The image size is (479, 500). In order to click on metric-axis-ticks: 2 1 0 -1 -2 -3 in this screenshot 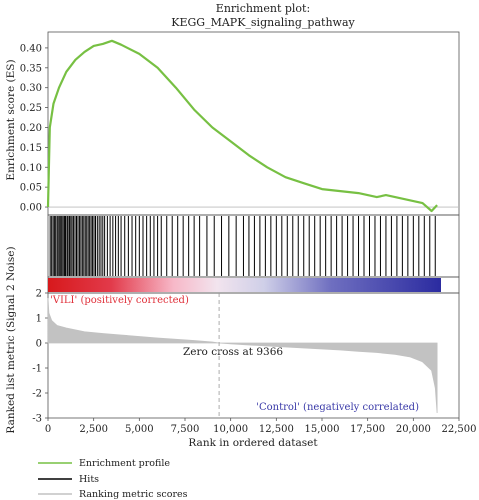, I will do `click(40, 357)`.